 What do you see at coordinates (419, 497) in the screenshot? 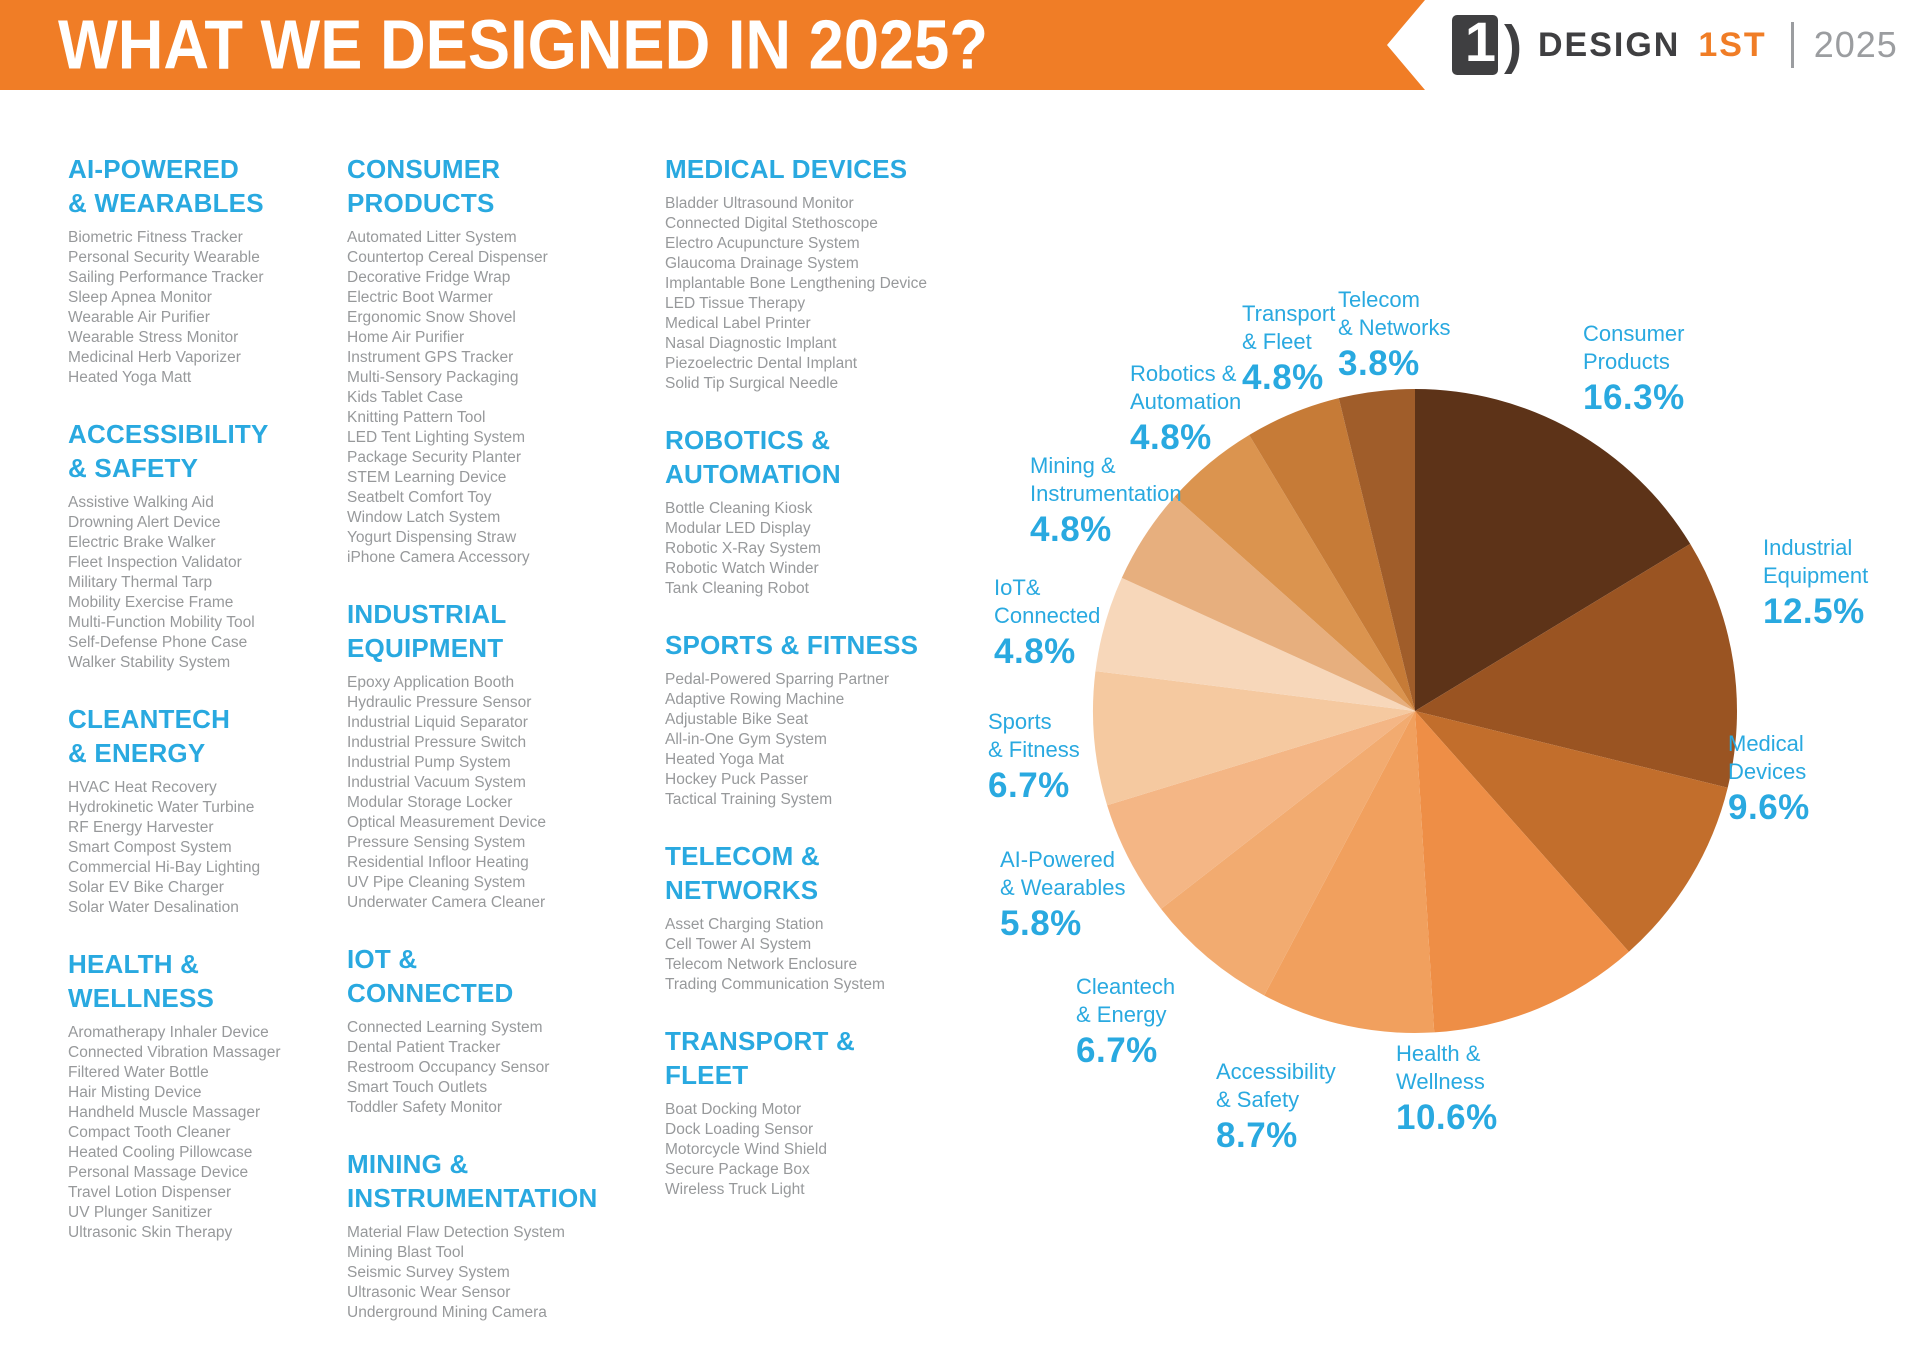
I see `category-item: Seatbelt Comfort Toy` at bounding box center [419, 497].